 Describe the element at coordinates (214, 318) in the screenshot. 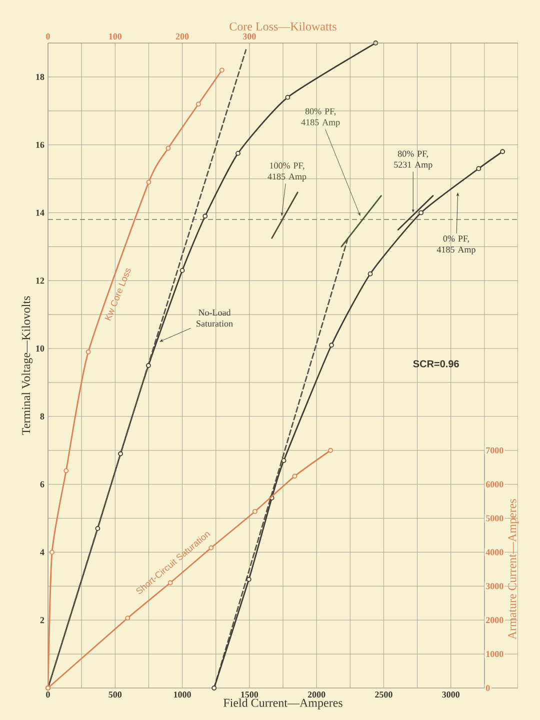

I see `text: No-Load Saturation` at that location.